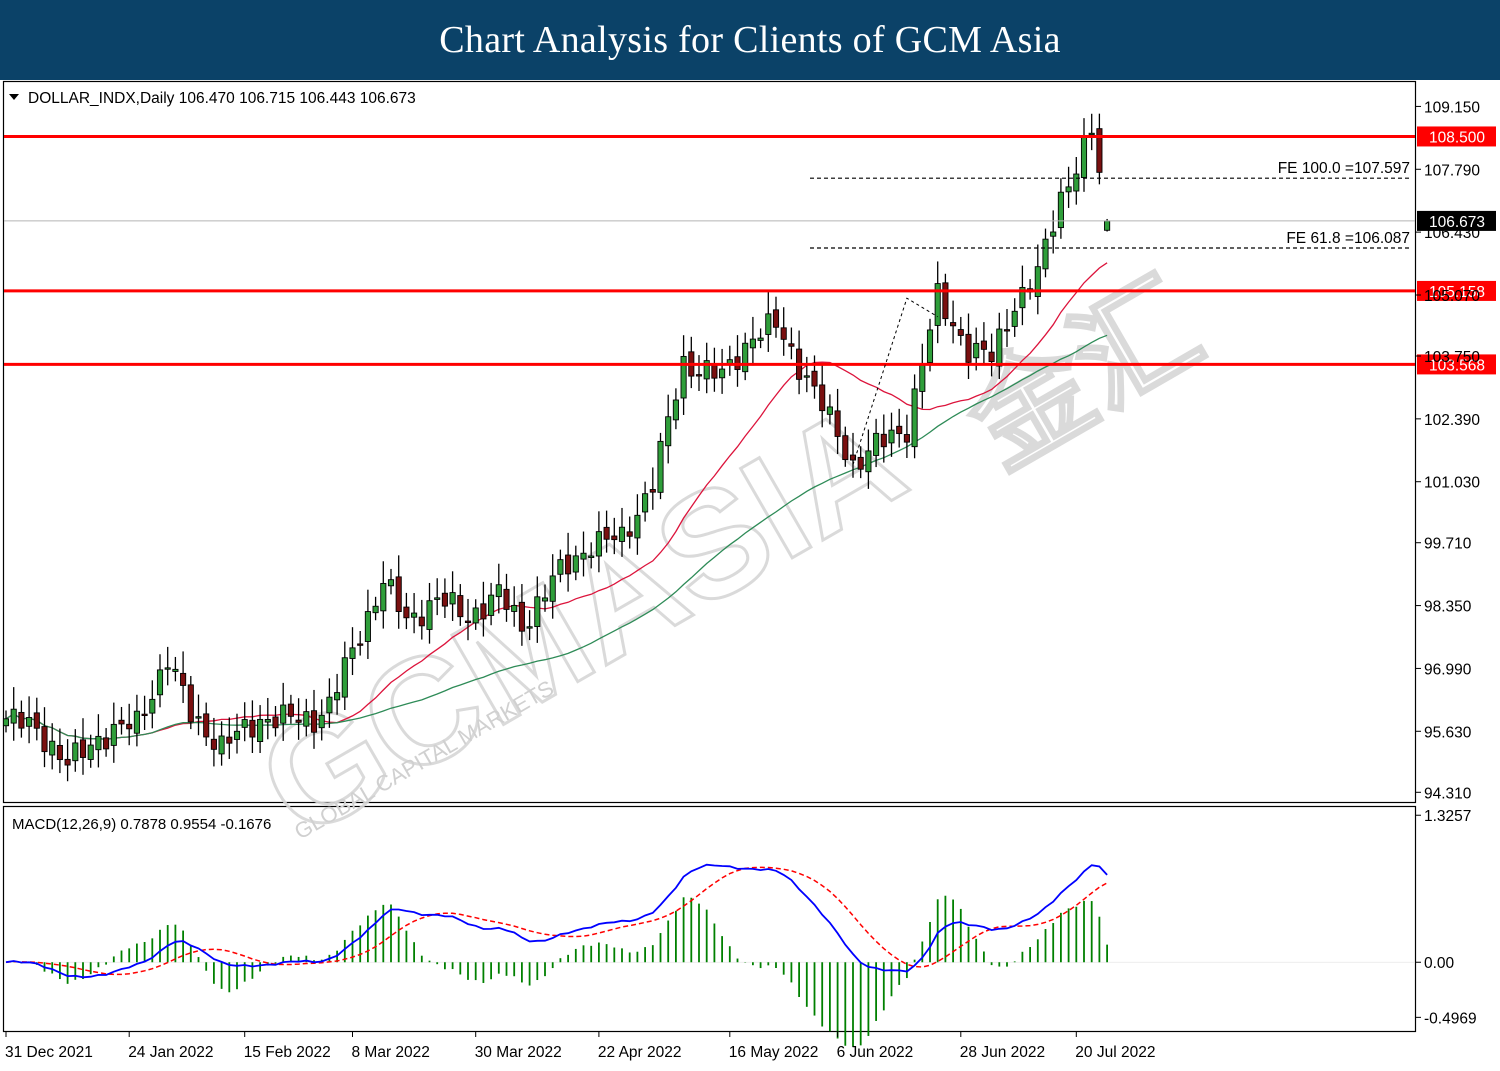  Describe the element at coordinates (750, 40) in the screenshot. I see `banner-title: Chart Analysis for Clients of GCM Asia` at that location.